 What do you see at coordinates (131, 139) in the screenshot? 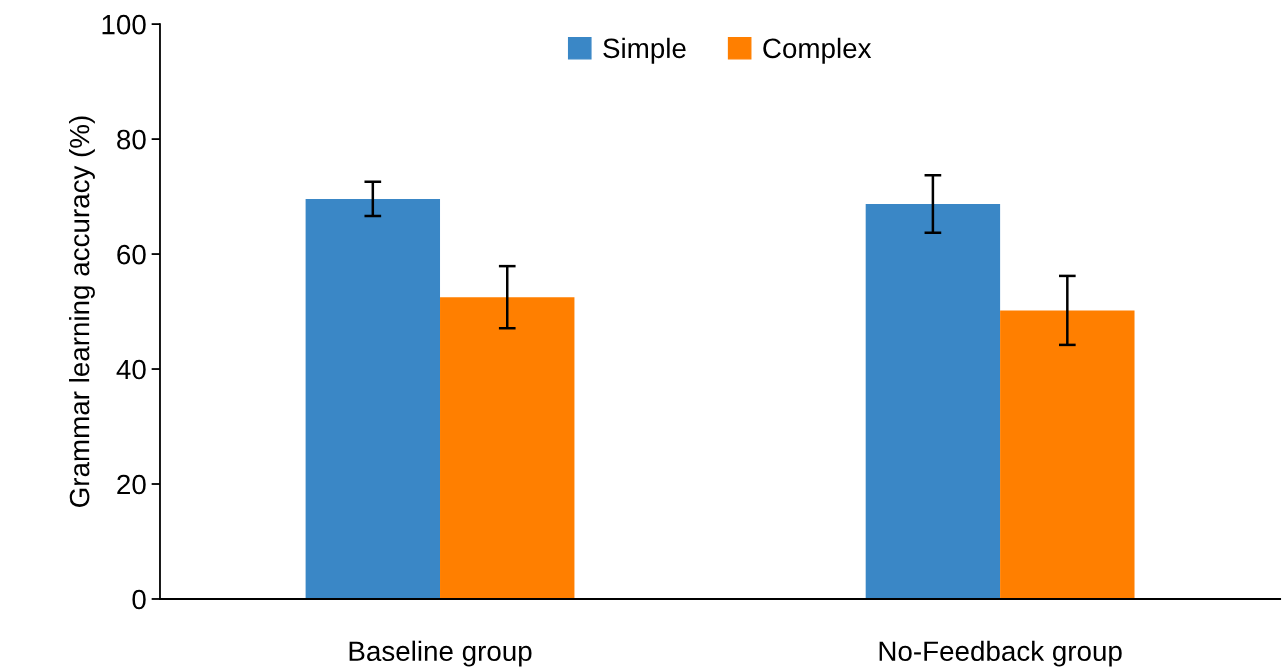
I see `y-tick-label: 80` at bounding box center [131, 139].